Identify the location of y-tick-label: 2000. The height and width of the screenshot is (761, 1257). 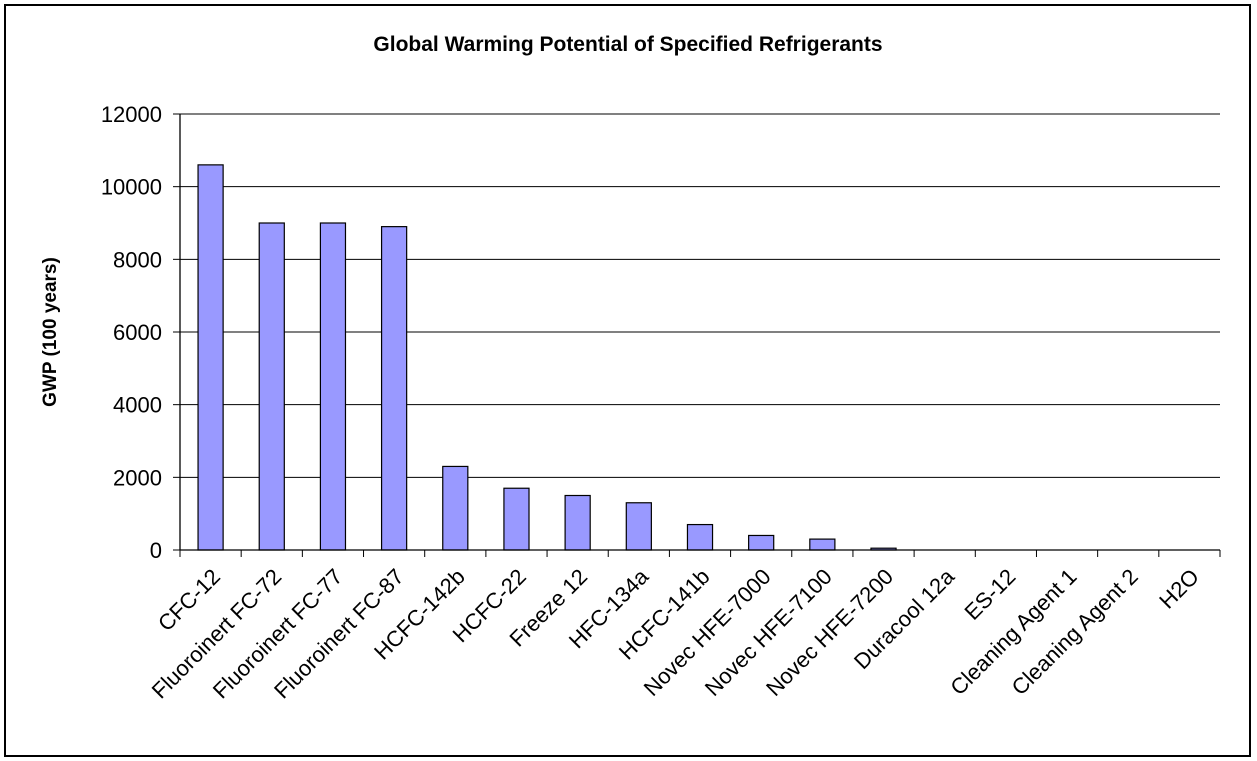
(137, 477).